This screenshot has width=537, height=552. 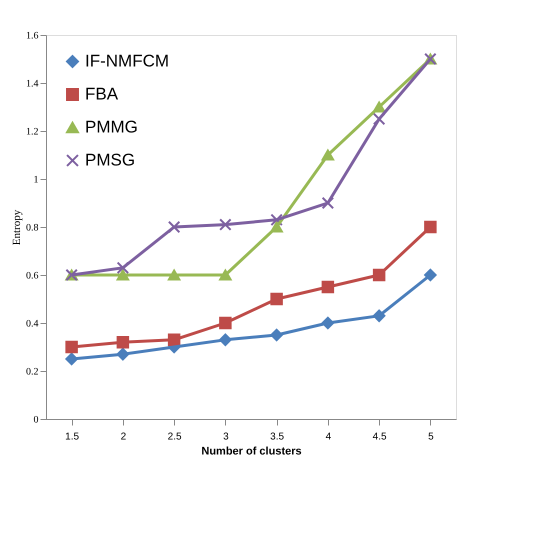 I want to click on x-tick-label: 2.5, so click(x=175, y=437).